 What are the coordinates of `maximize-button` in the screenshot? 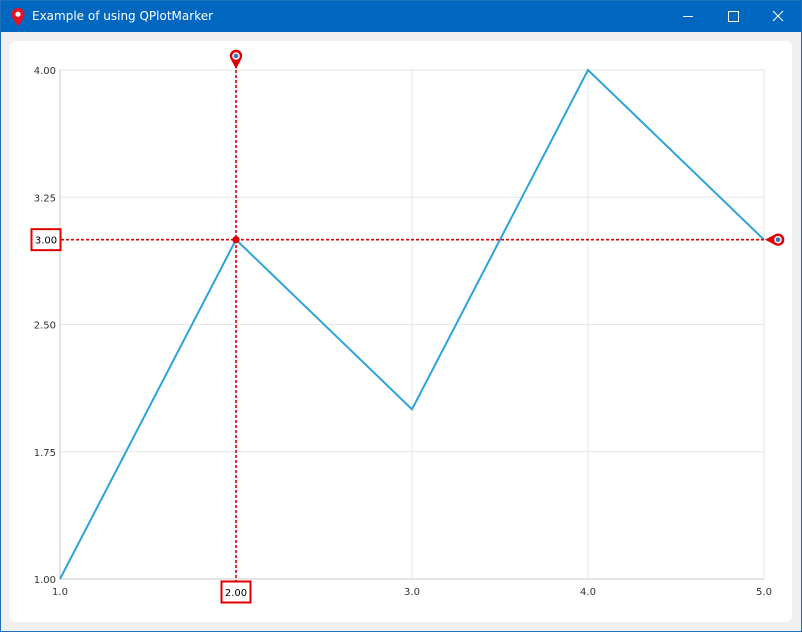 It's located at (734, 16).